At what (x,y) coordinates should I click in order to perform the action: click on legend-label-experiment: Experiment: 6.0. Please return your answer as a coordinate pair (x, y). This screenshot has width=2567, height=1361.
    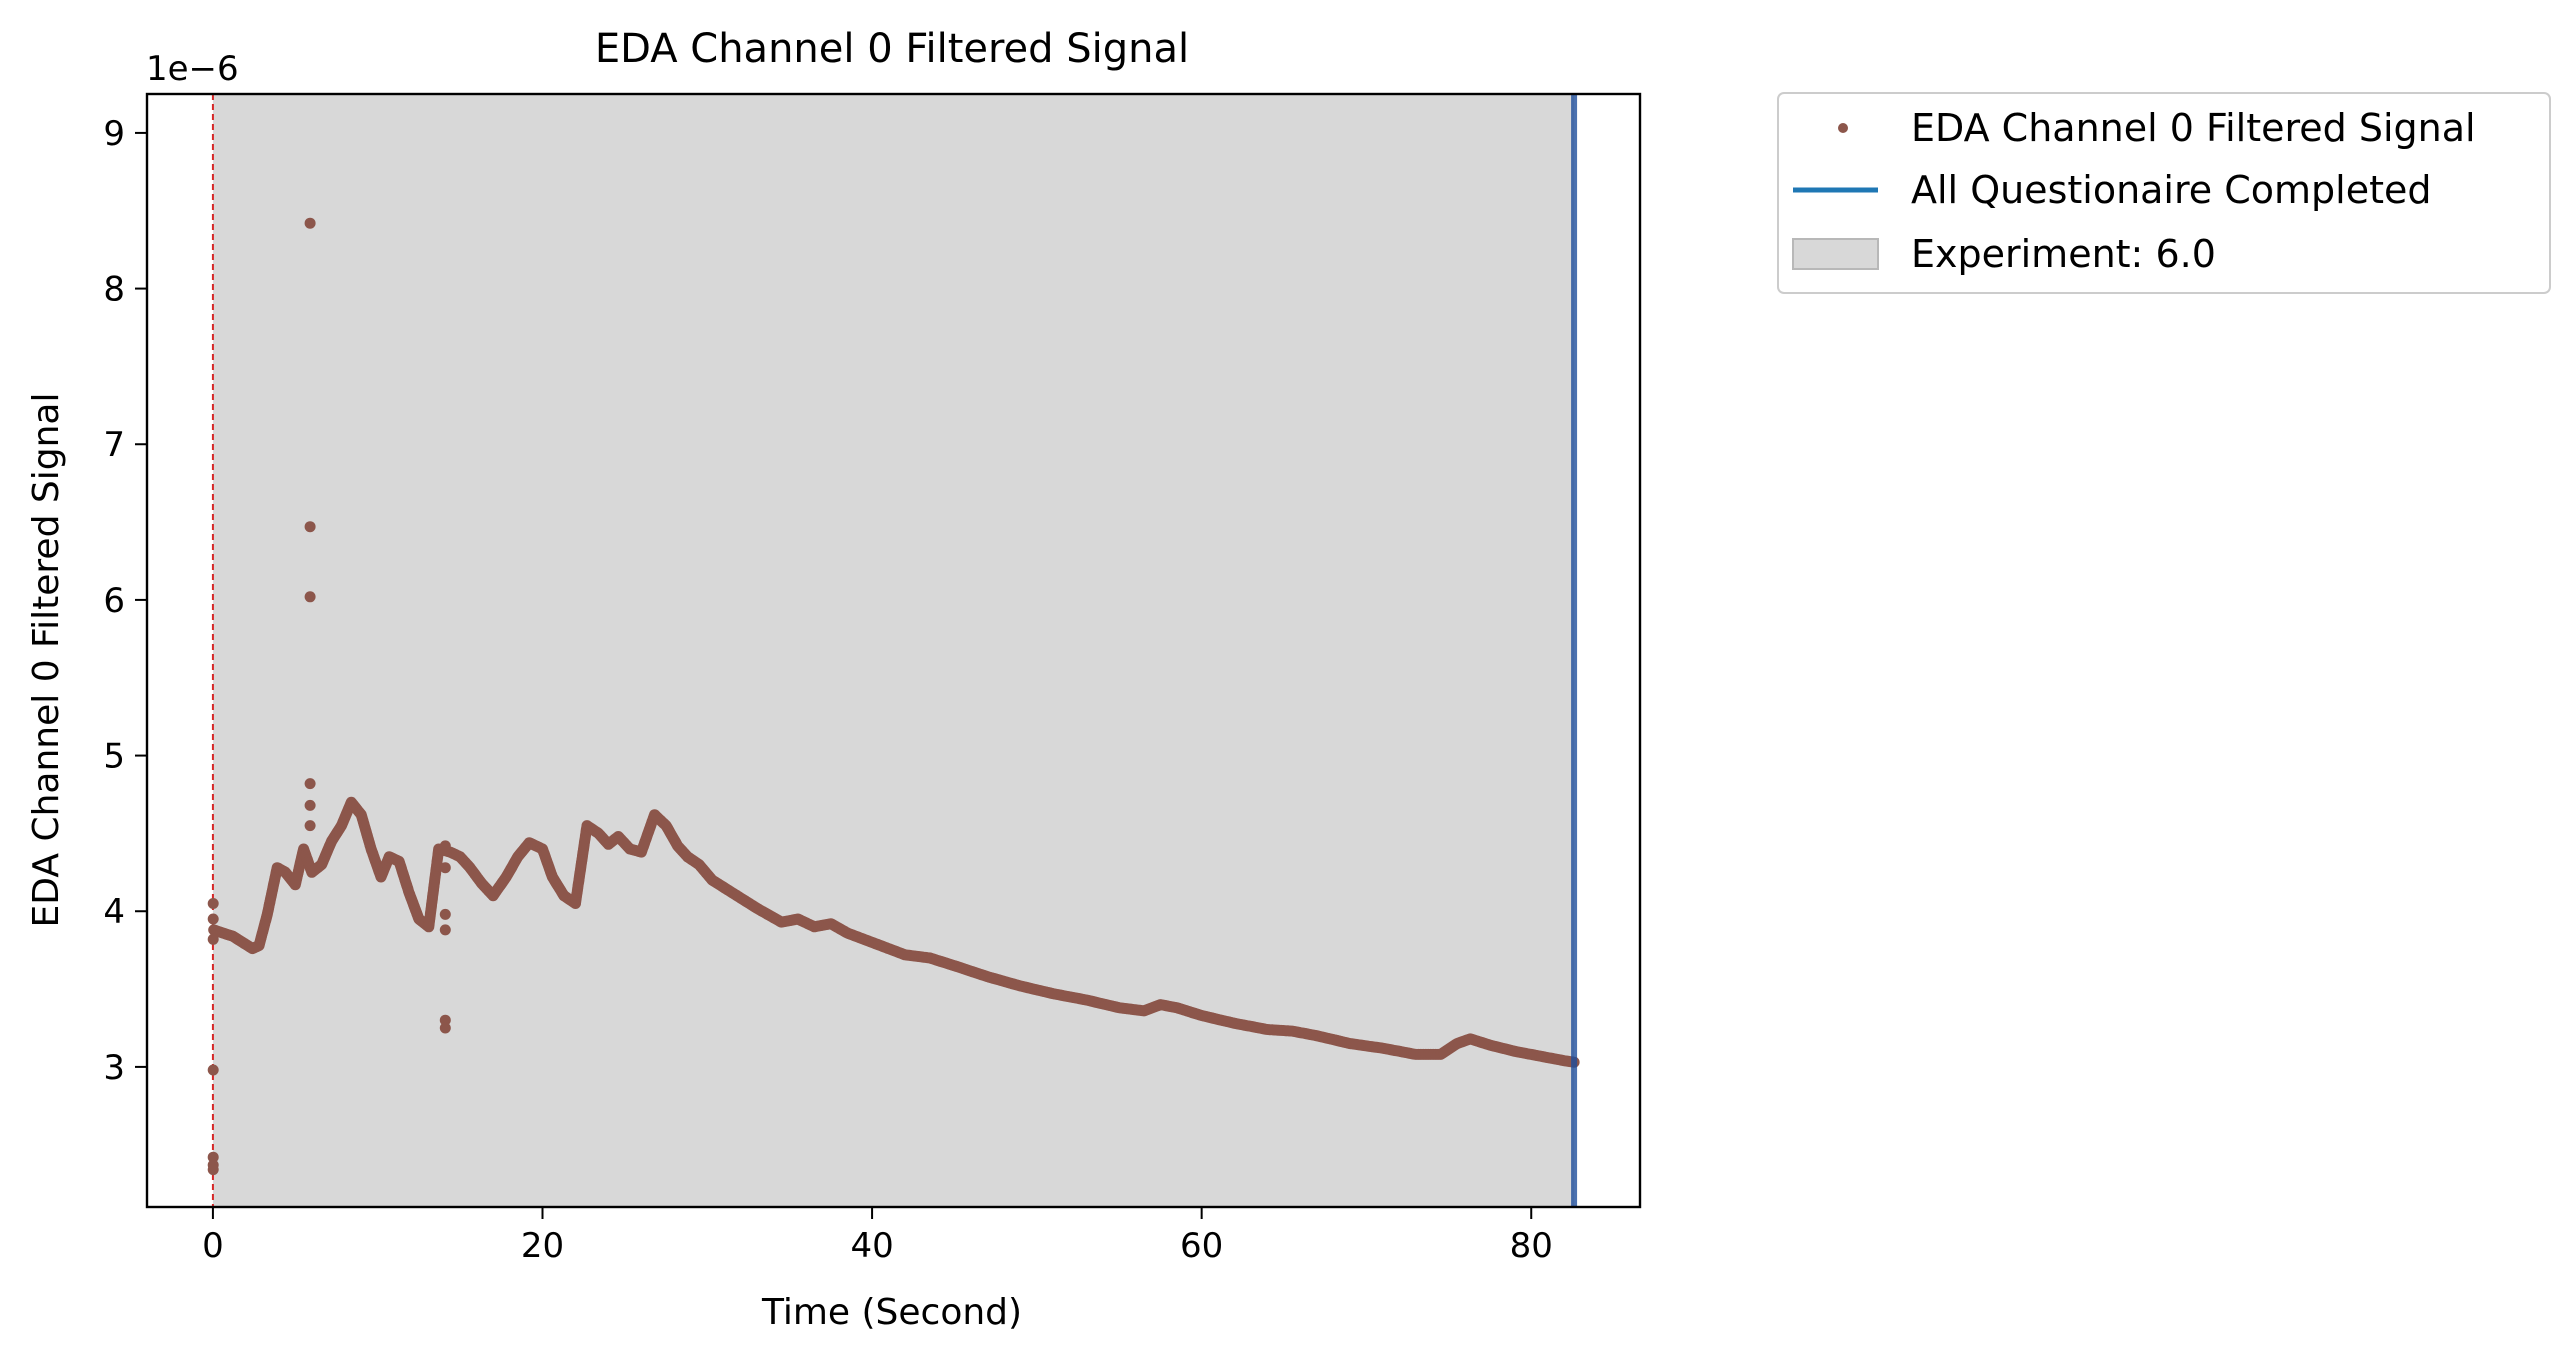
    Looking at the image, I should click on (2063, 254).